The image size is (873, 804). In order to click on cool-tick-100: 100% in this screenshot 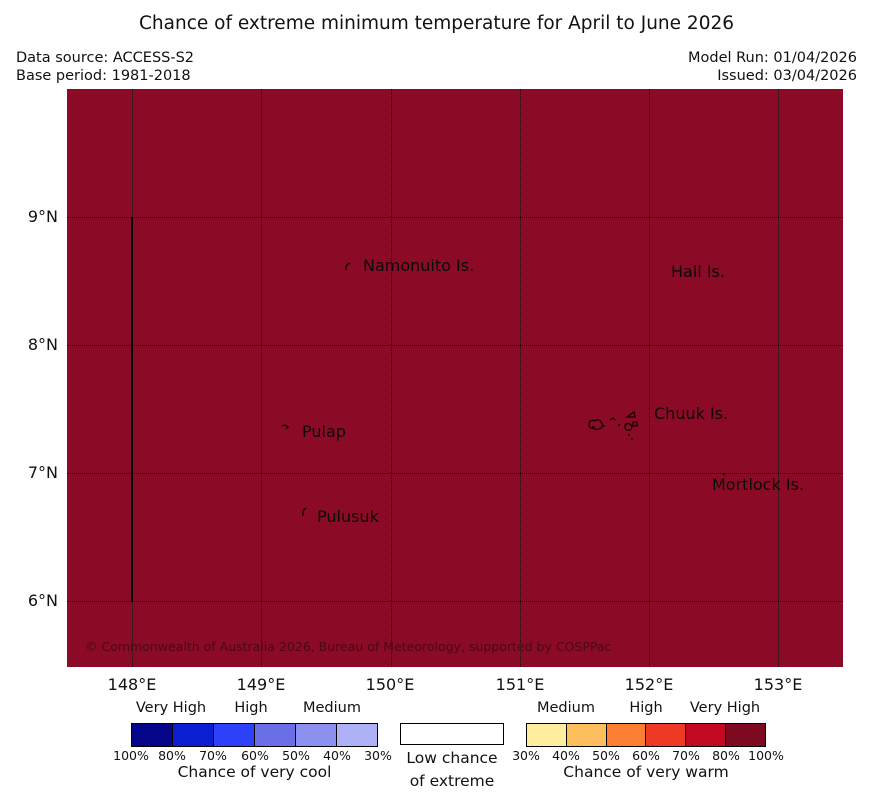, I will do `click(131, 755)`.